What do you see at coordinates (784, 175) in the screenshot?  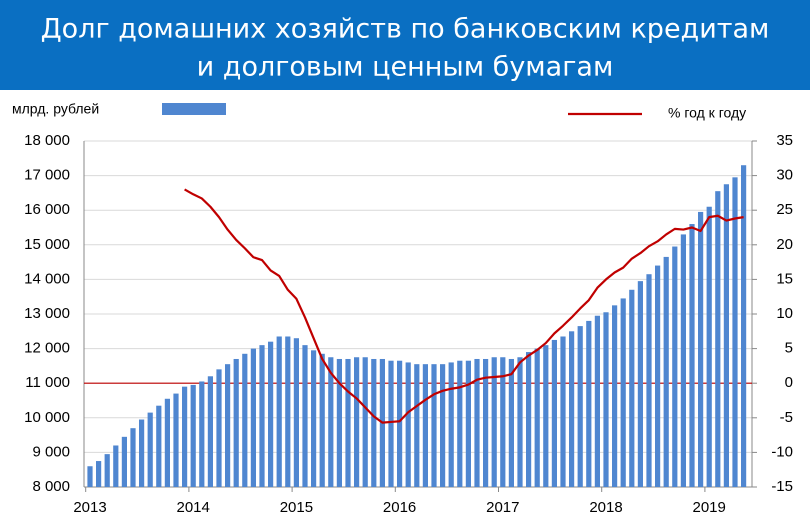 I see `y2-tick-label: 30` at bounding box center [784, 175].